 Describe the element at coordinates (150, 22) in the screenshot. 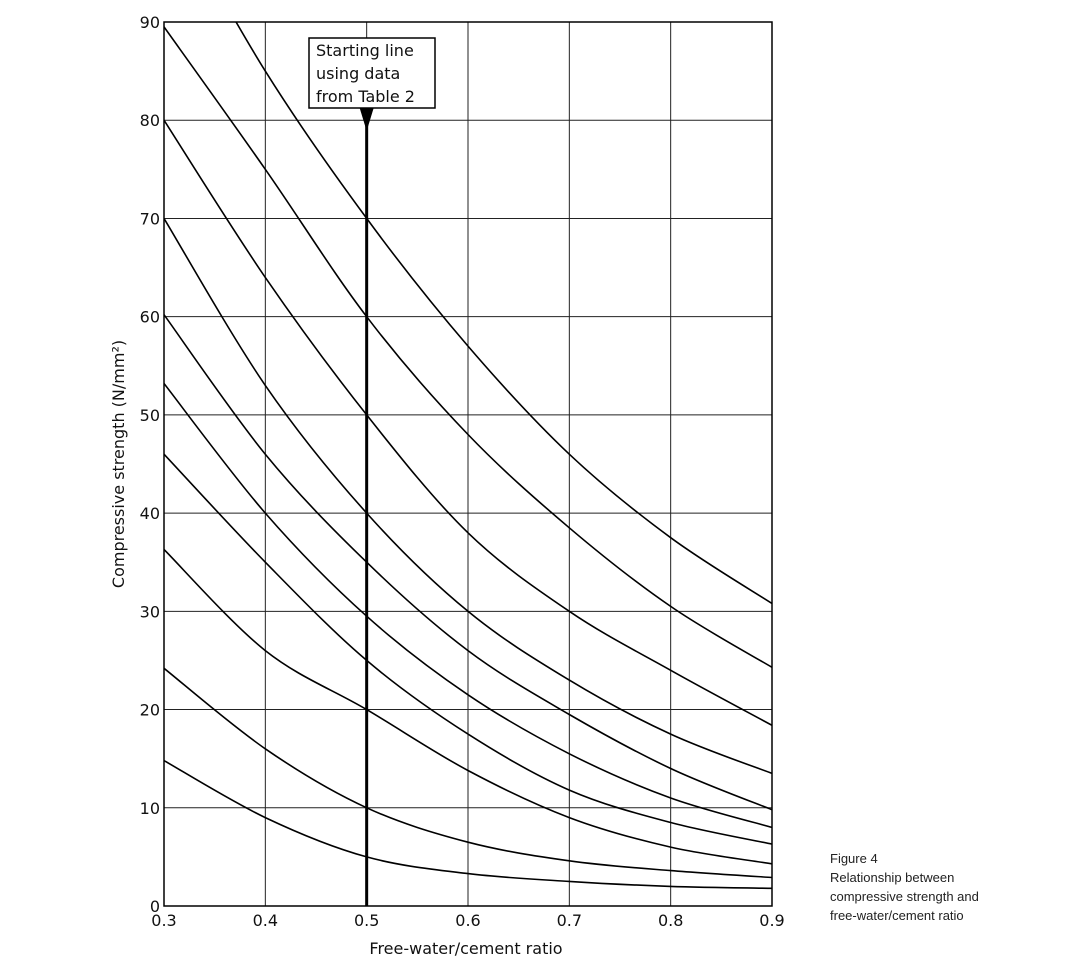

I see `y-tick-label-9: 90` at that location.